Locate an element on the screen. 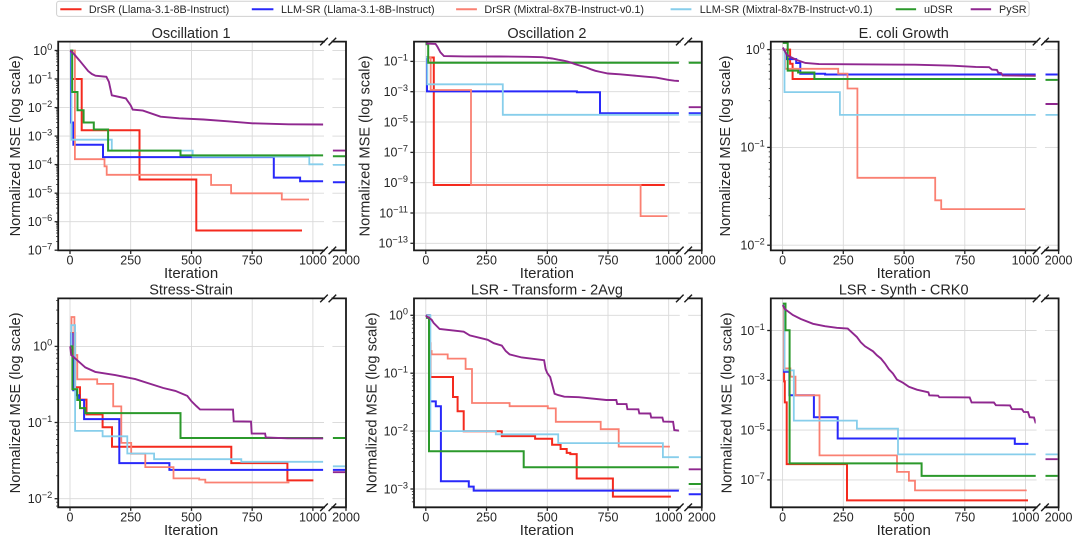 This screenshot has width=1080, height=547. svg-text: LLM-SR (Llama-3.1-8B-Instruct) is located at coordinates (358, 10).